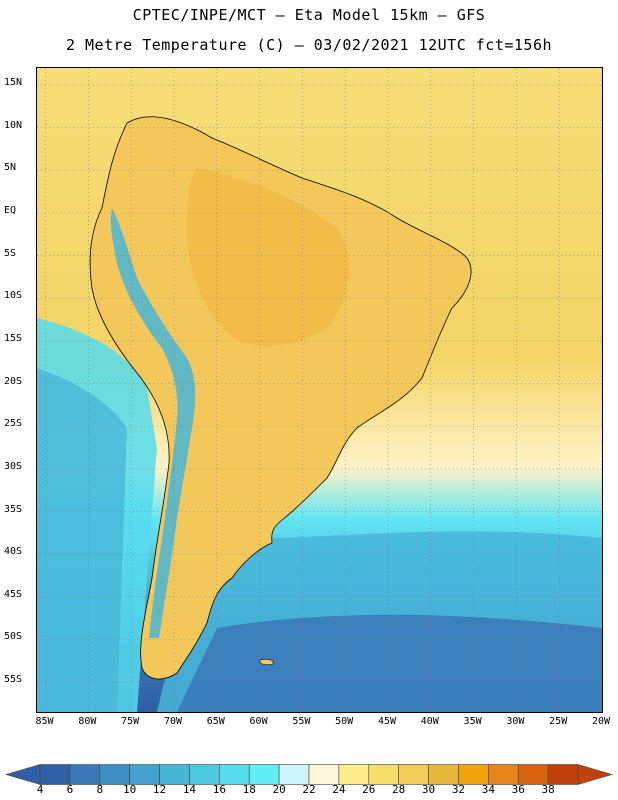 This screenshot has width=618, height=800. Describe the element at coordinates (10, 253) in the screenshot. I see `latitude-label: 5S` at that location.